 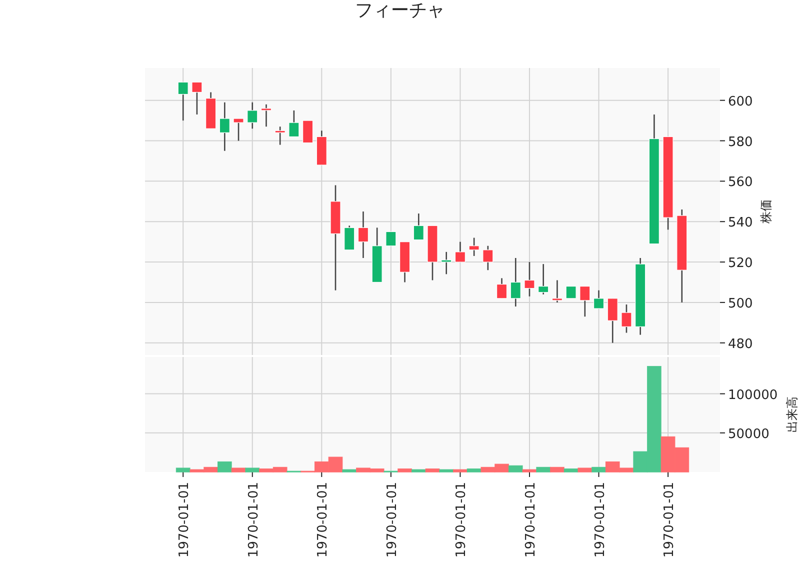 I want to click on y-tick-label: 540, so click(x=740, y=223).